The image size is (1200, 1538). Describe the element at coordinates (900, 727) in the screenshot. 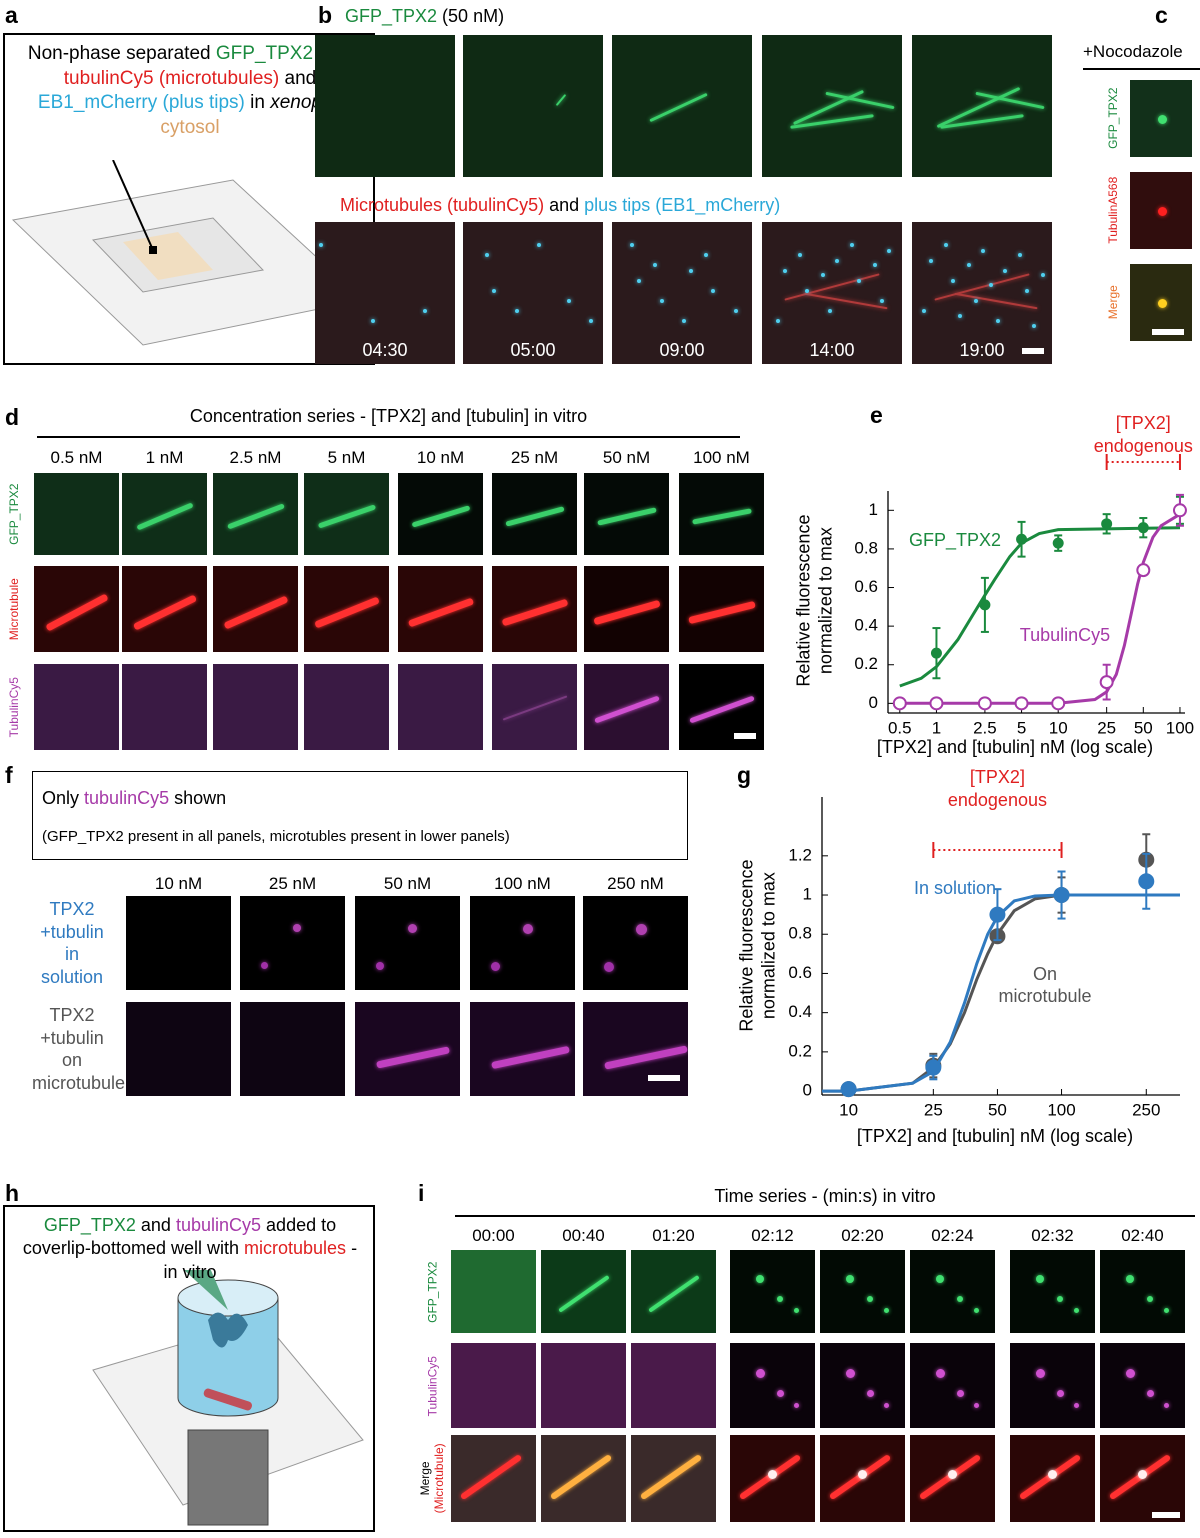

I see `x-tick-label: 0.5` at that location.